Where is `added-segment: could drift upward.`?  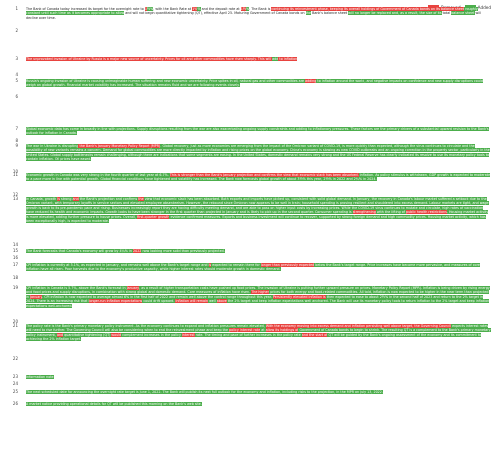
added-segment: could drift upward. is located at coordinates (159, 301).